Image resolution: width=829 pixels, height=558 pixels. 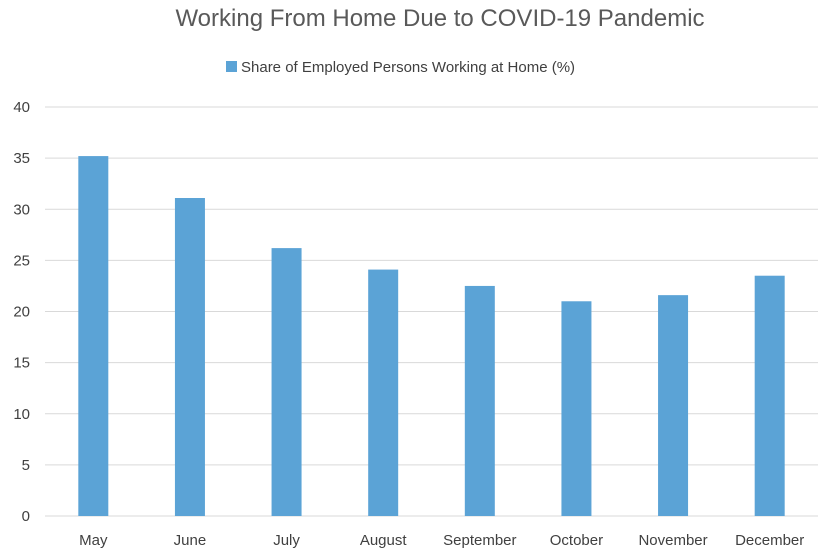 I want to click on y-tick-label: 35, so click(x=21, y=158).